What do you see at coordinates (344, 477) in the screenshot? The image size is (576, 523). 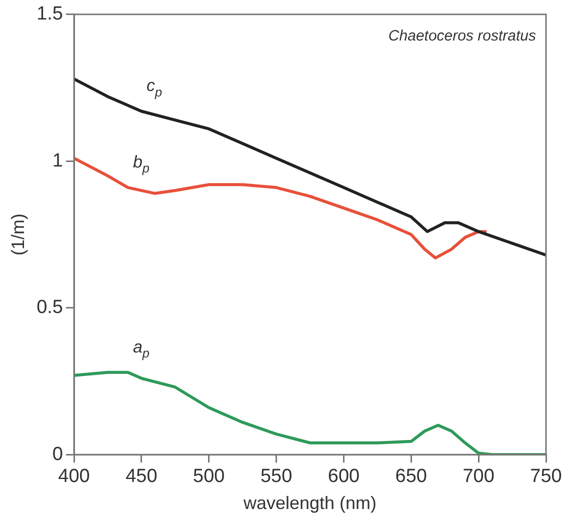 I see `x-tick-label: 600` at bounding box center [344, 477].